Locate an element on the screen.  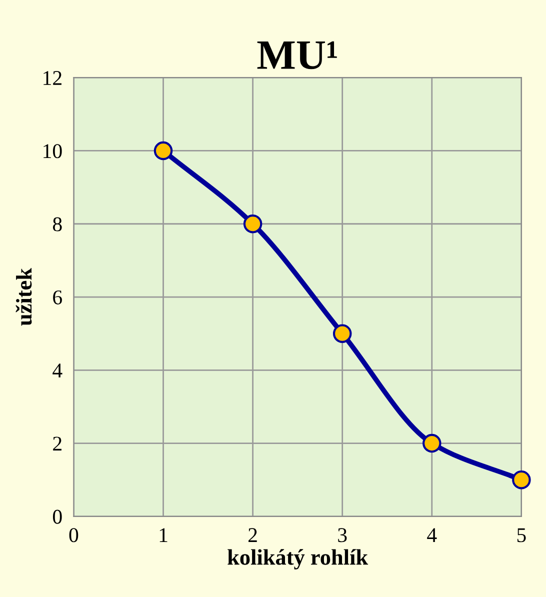
y-tick-label: 8 is located at coordinates (57, 224).